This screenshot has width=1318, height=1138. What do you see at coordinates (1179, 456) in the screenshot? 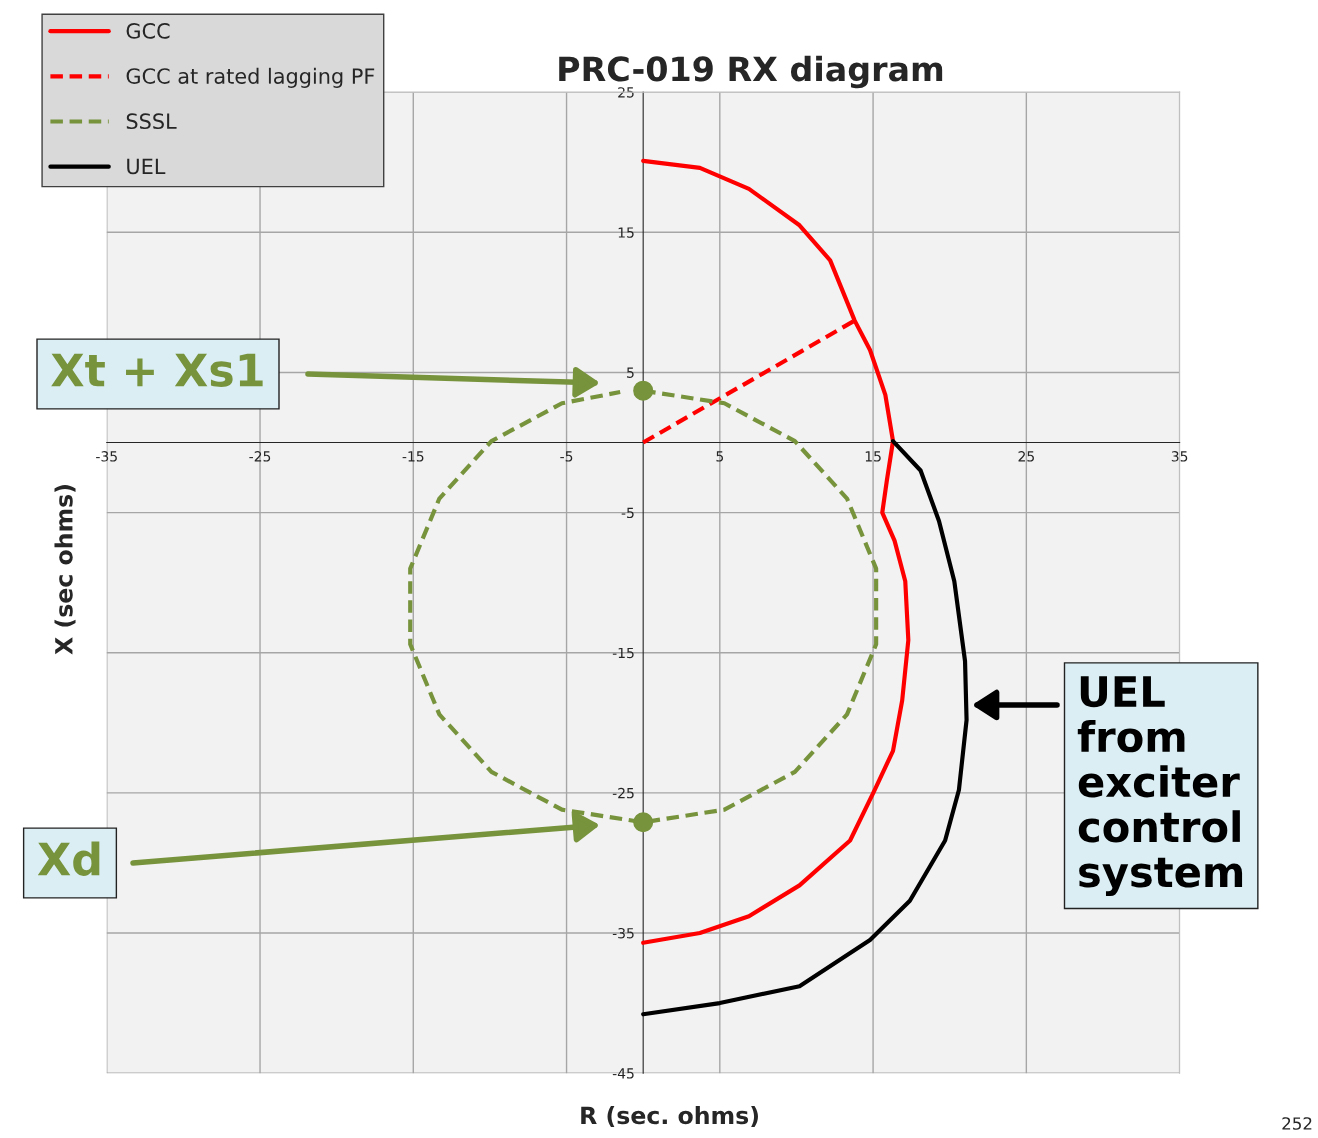
I see `x-tick-label: 35` at bounding box center [1179, 456].